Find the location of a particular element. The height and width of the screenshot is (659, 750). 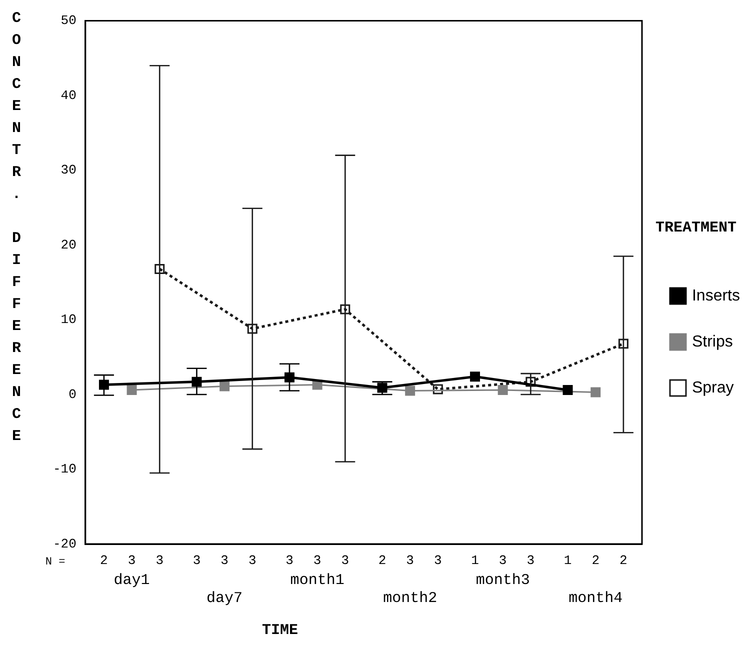

x-tick-label: month4 is located at coordinates (595, 598).